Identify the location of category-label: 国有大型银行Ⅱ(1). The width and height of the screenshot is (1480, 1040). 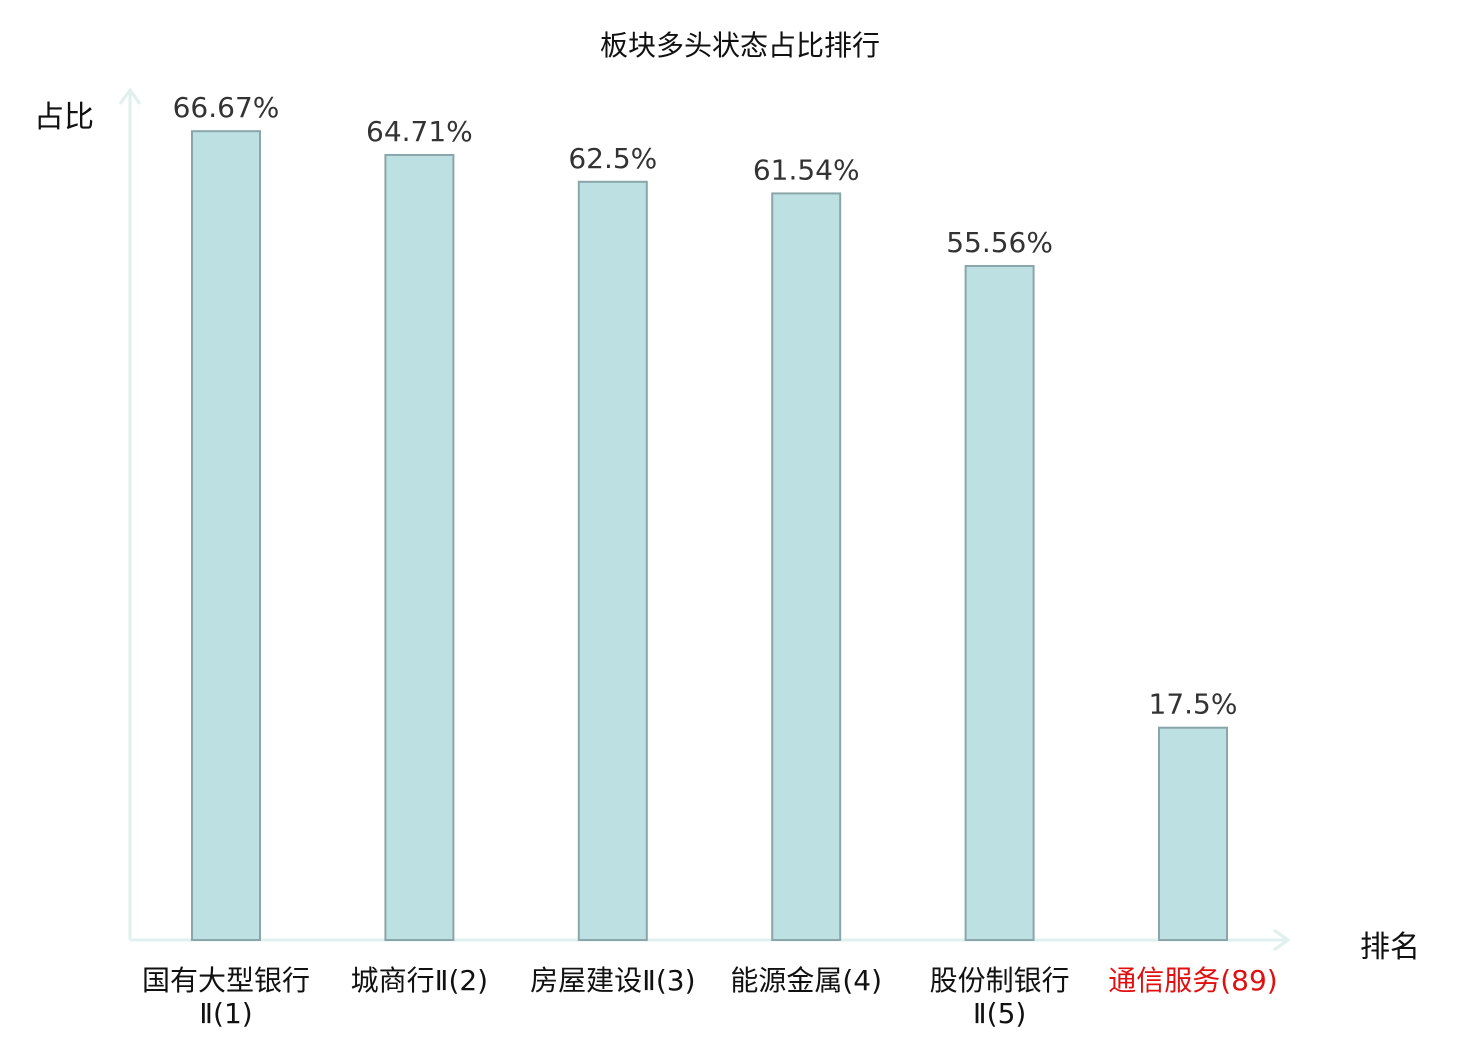
(225, 997).